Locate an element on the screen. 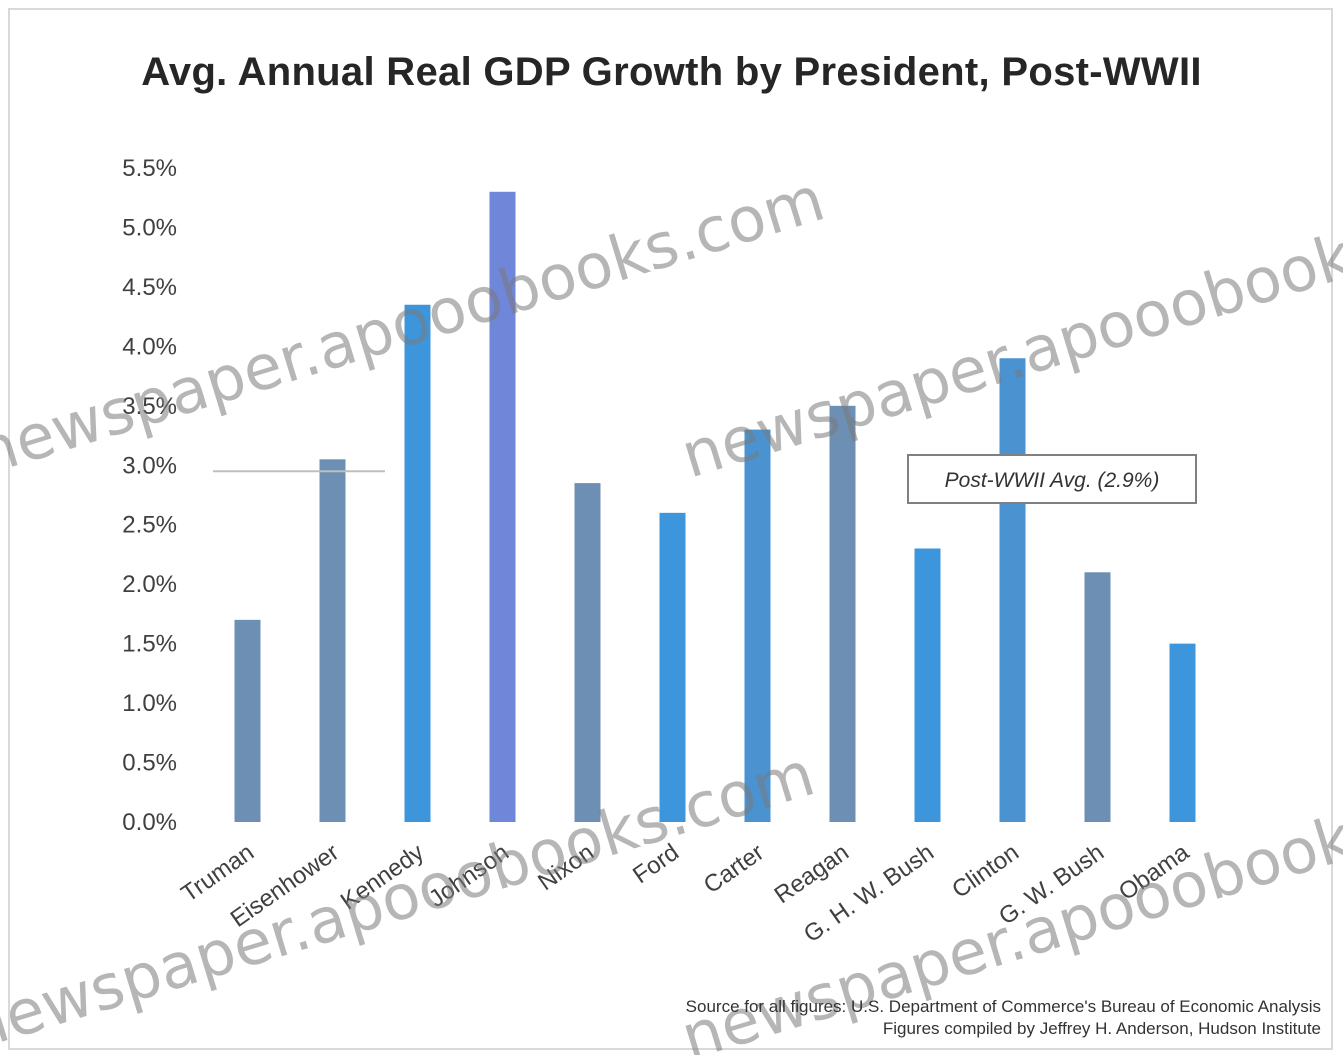 This screenshot has height=1055, width=1343. x-tick-label: Clinton is located at coordinates (985, 871).